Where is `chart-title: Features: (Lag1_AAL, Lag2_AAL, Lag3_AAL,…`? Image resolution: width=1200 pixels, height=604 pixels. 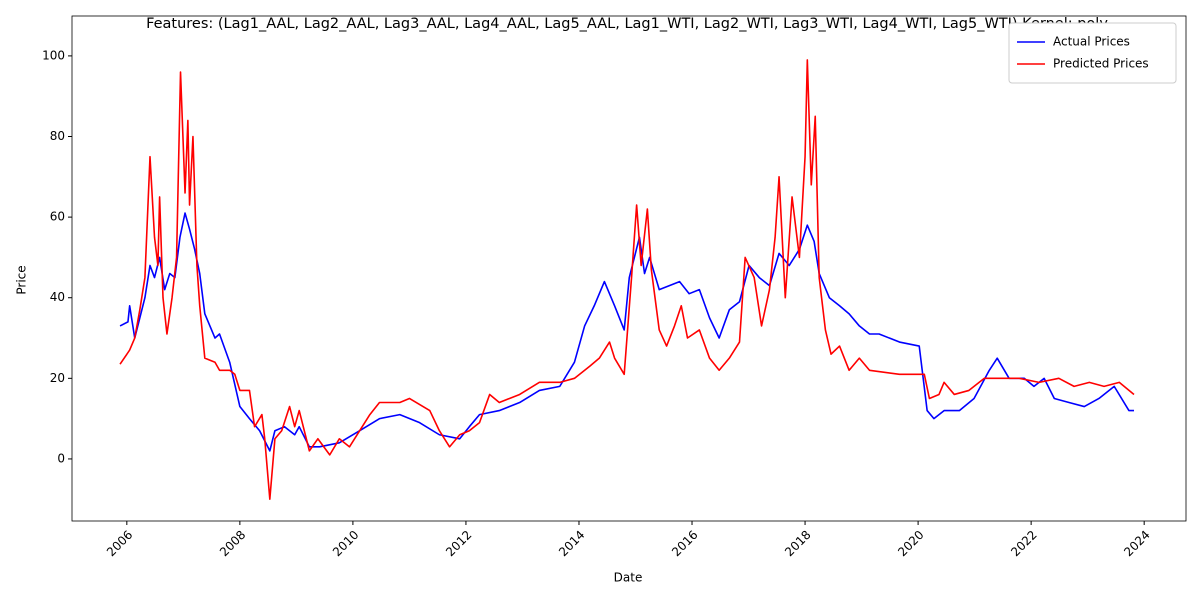 chart-title: Features: (Lag1_AAL, Lag2_AAL, Lag3_AAL,… is located at coordinates (627, 24).